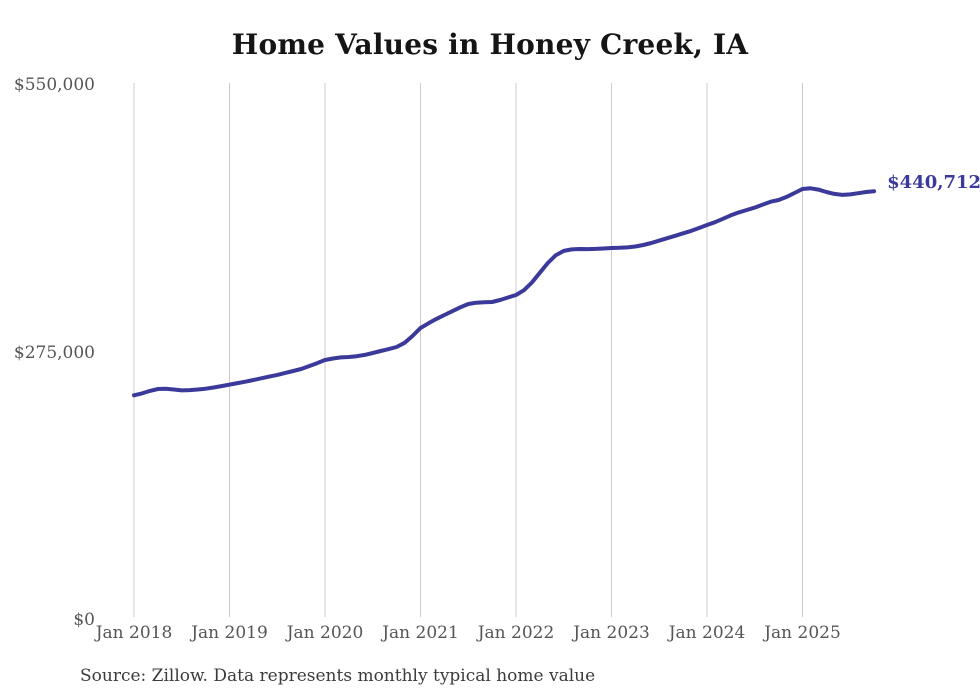 The image size is (980, 699). I want to click on x-axis-tick-2020: Jan 2020, so click(325, 633).